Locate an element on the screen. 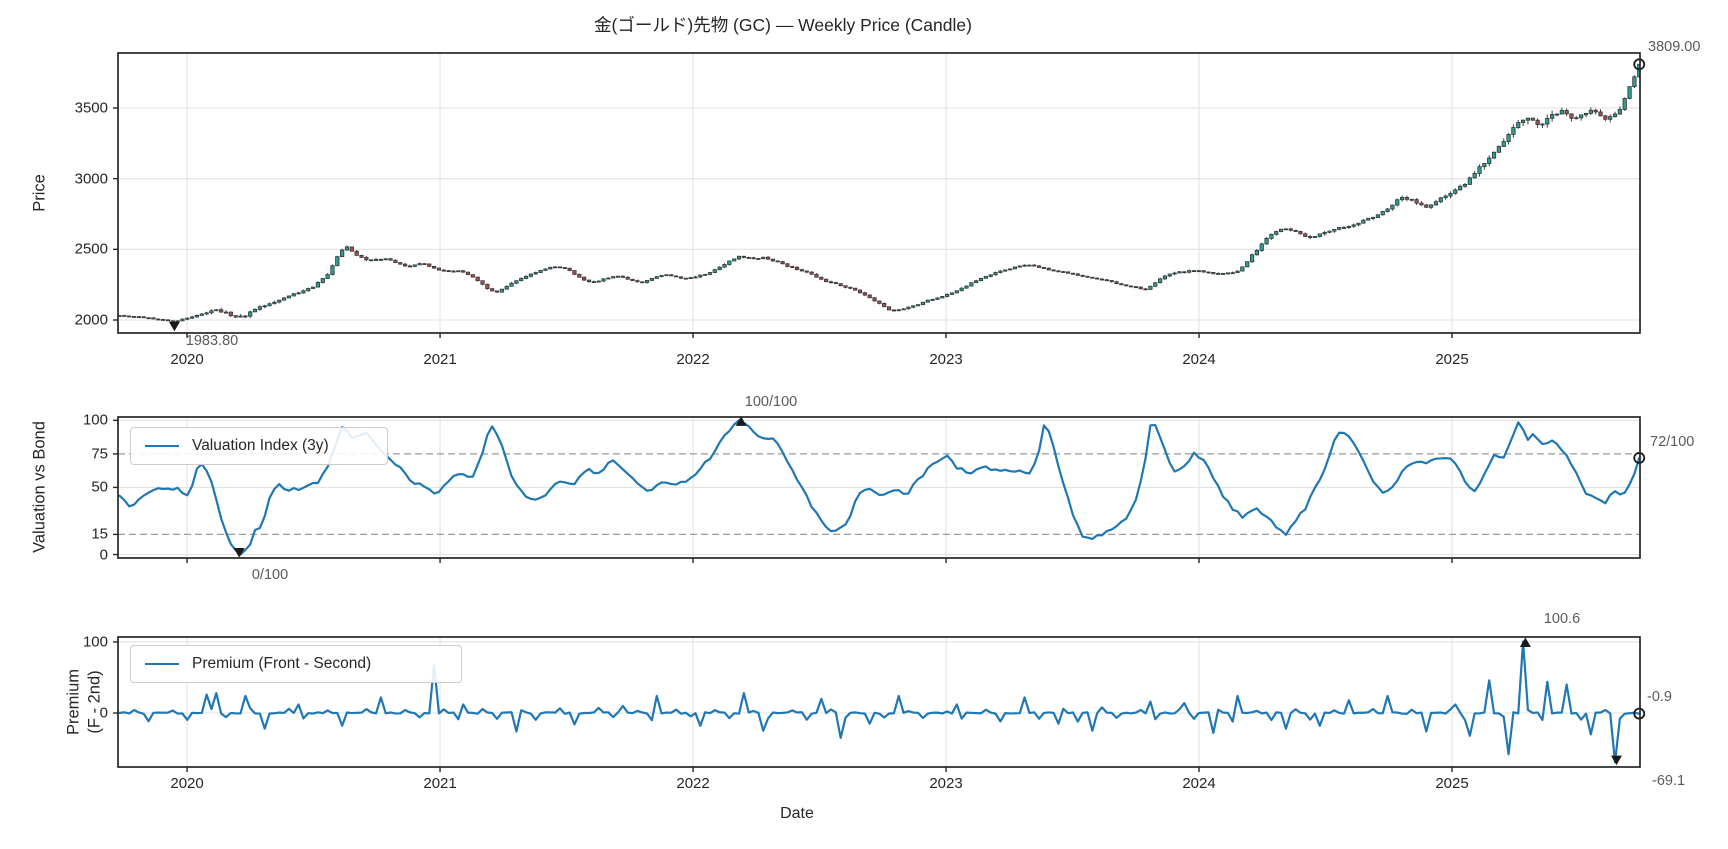 Image resolution: width=1728 pixels, height=849 pixels. legend-label: Valuation Index (3y) is located at coordinates (260, 445).